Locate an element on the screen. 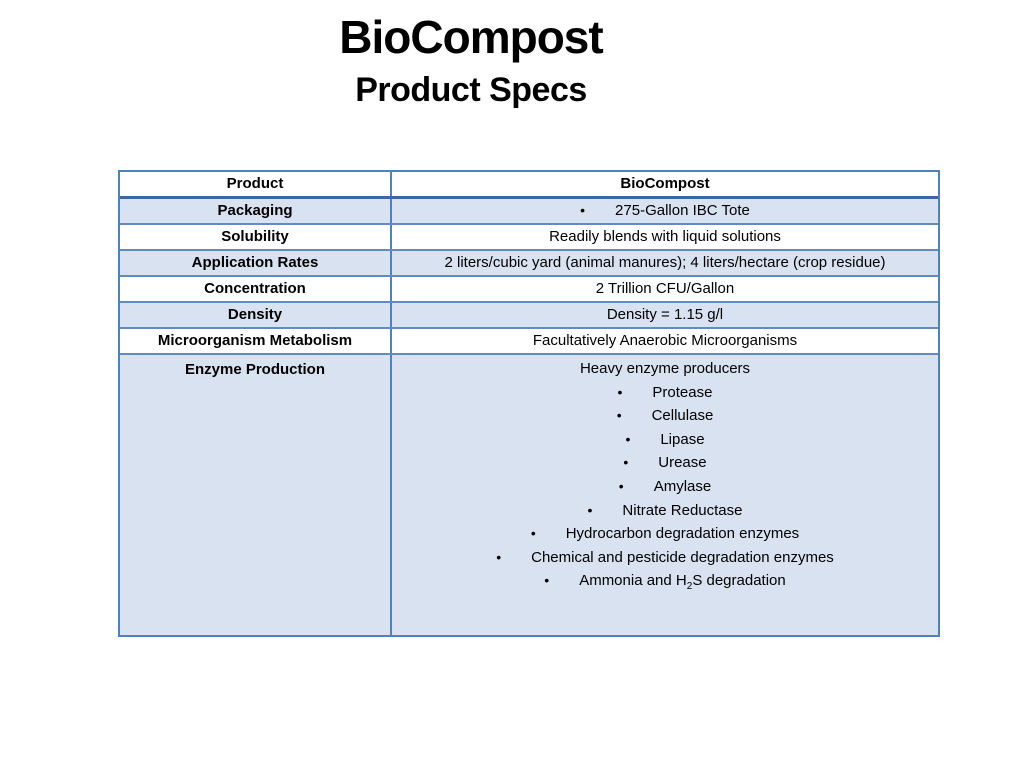  enzyme-item: • Lipase is located at coordinates (664, 440).